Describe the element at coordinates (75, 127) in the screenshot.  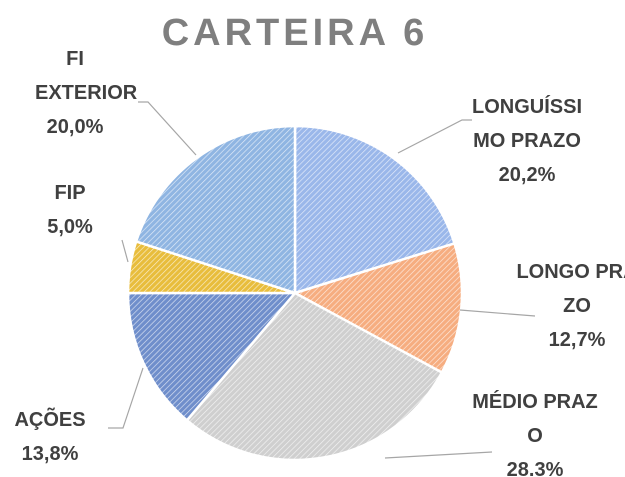
I see `value-label: 20,0%` at that location.